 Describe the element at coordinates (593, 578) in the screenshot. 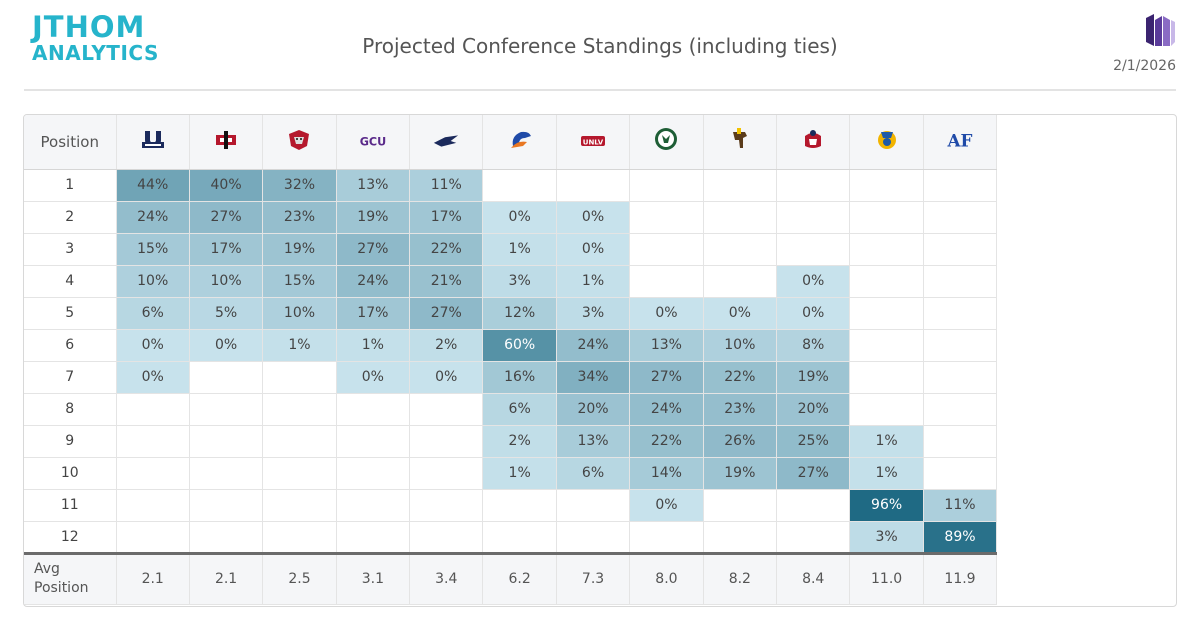

I see `avg-position-cell: 7.3` at that location.